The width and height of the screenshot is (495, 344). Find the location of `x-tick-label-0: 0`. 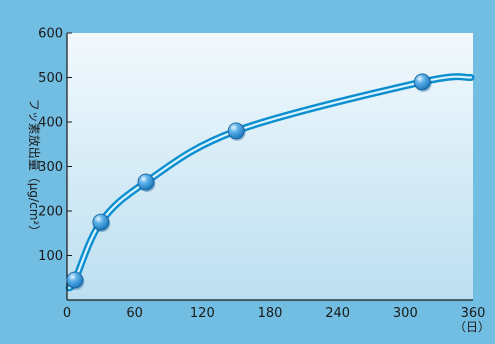

x-tick-label-0: 0 is located at coordinates (67, 313).